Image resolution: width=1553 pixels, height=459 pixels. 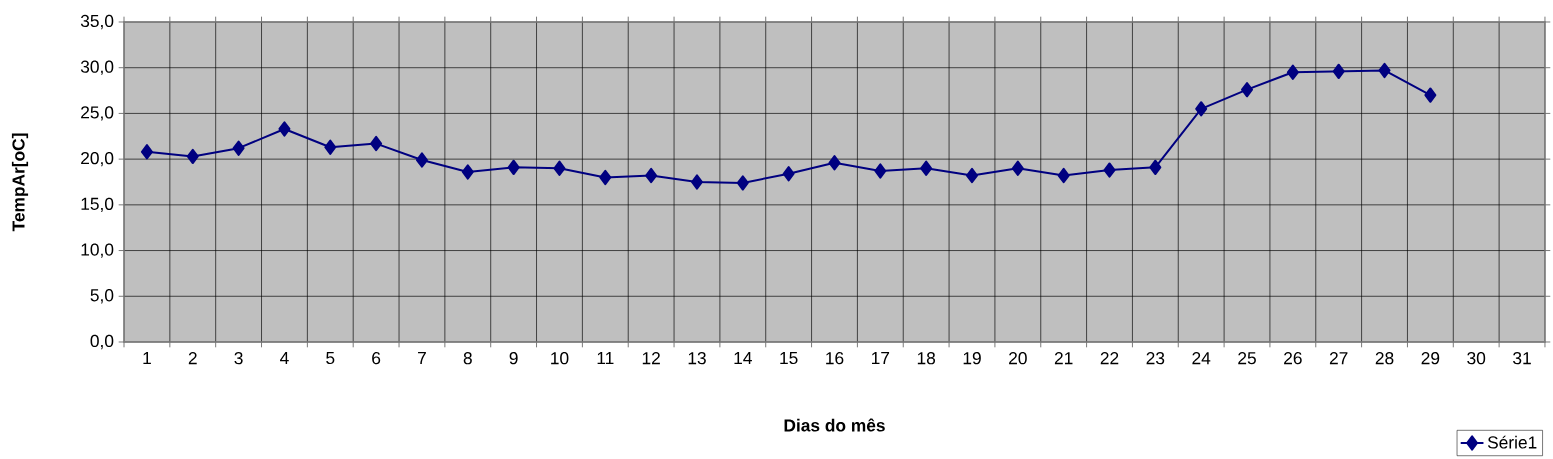 What do you see at coordinates (1247, 358) in the screenshot?
I see `x-tick-label: 25` at bounding box center [1247, 358].